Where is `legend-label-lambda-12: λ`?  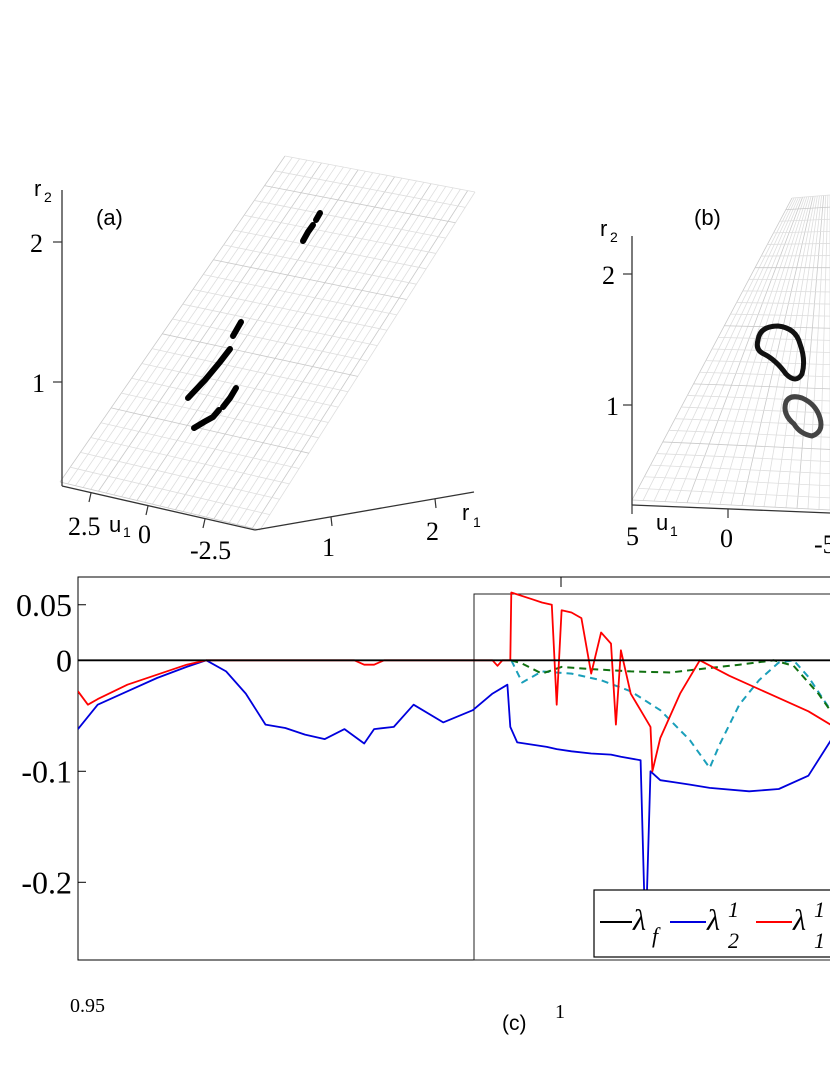
legend-label-lambda-12: λ is located at coordinates (713, 920).